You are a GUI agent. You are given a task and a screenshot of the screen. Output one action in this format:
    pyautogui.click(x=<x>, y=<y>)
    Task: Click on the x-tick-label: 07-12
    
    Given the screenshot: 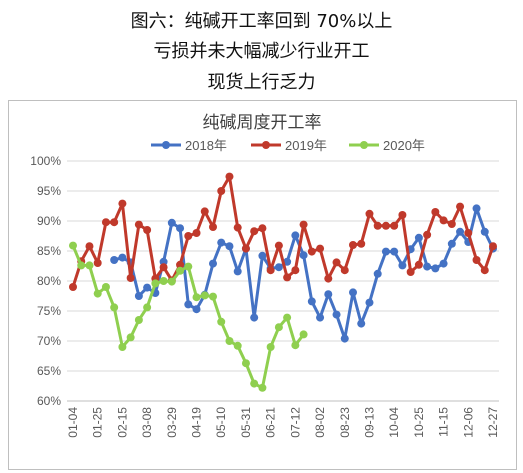 What is the action you would take?
    pyautogui.click(x=295, y=422)
    